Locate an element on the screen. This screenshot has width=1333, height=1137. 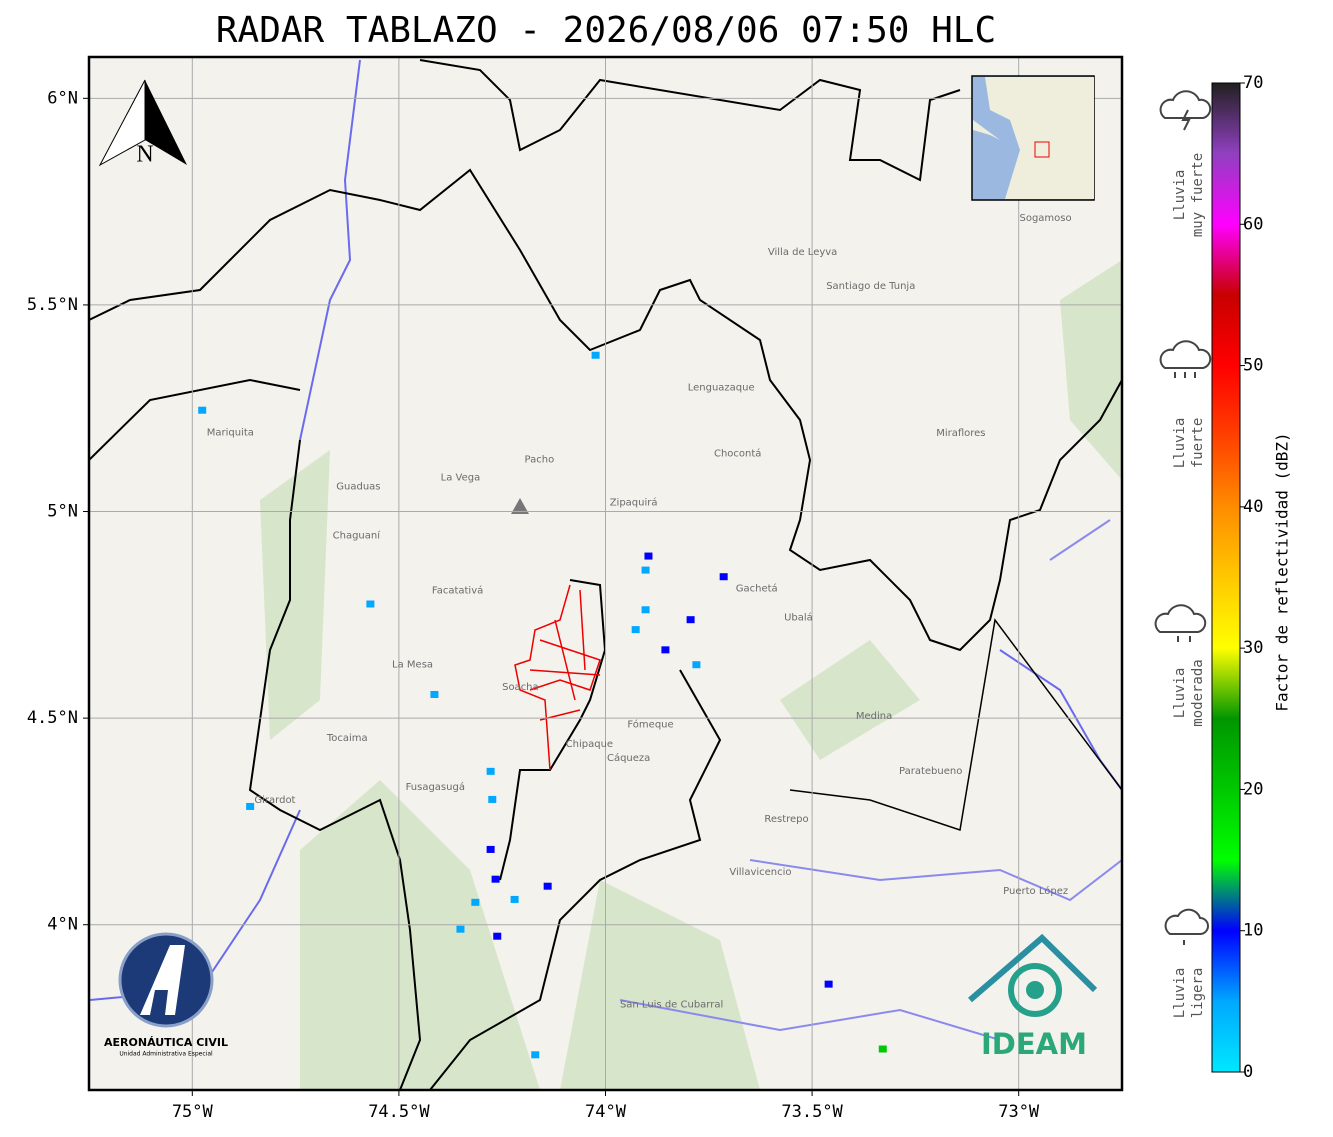
place-label: Ubalá is located at coordinates (798, 617).